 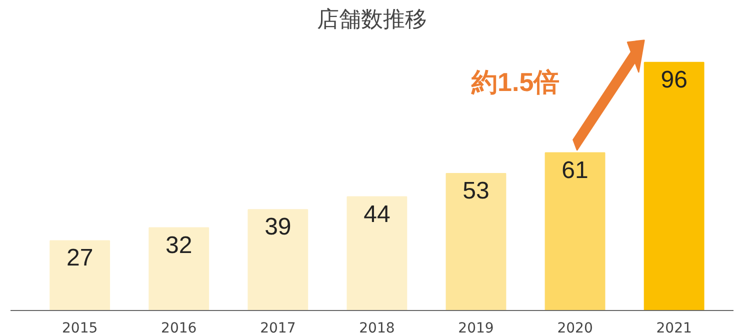 I want to click on annotation: 約1.5倍, so click(x=515, y=82).